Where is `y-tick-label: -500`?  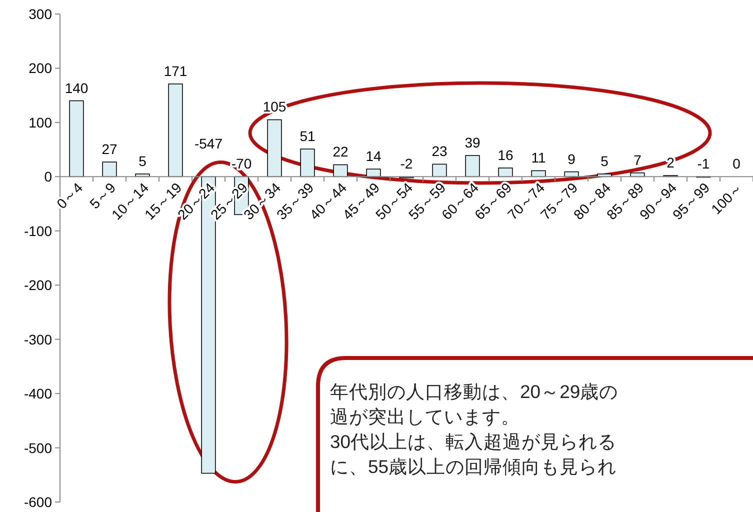 y-tick-label: -500 is located at coordinates (38, 448).